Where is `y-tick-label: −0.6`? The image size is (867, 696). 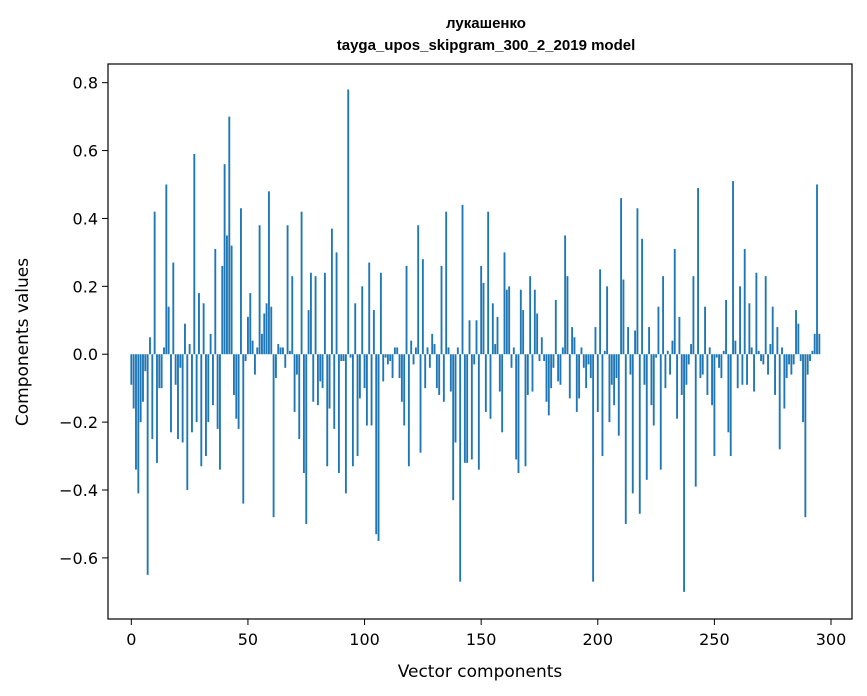 y-tick-label: −0.6 is located at coordinates (78, 558).